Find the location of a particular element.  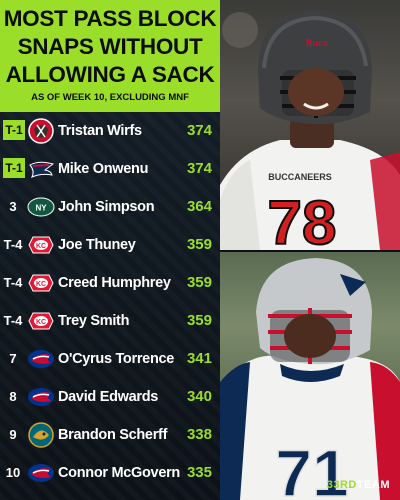

ranking-row: 9 Brandon Scherff 338 is located at coordinates (110, 435).